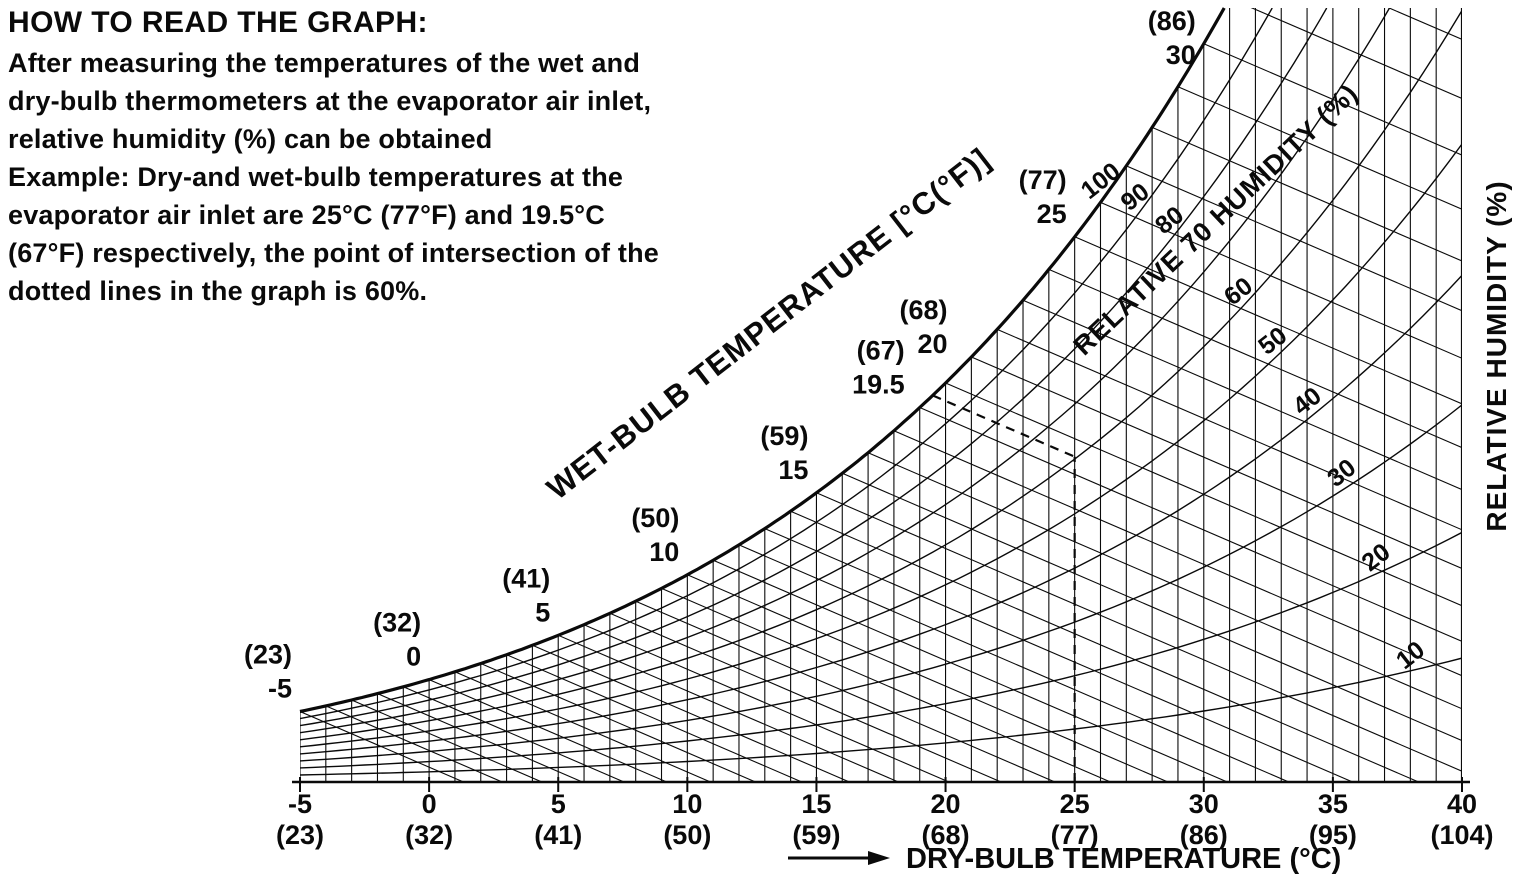 The height and width of the screenshot is (884, 1536). Describe the element at coordinates (1410, 655) in the screenshot. I see `rh-curve-label: 10` at that location.